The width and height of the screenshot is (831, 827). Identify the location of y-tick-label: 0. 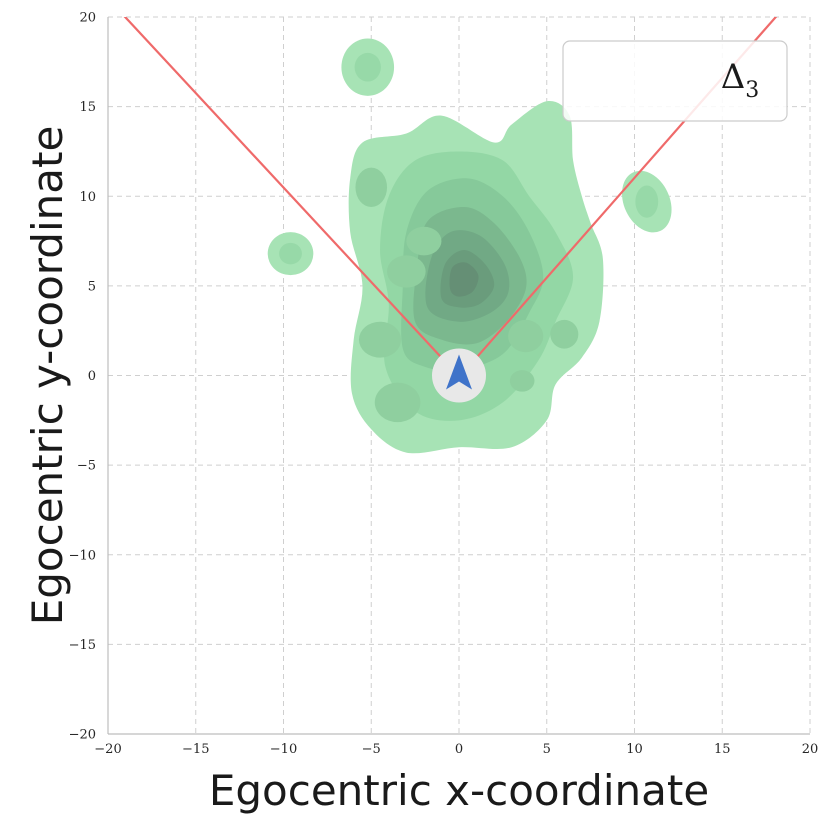
(92, 376).